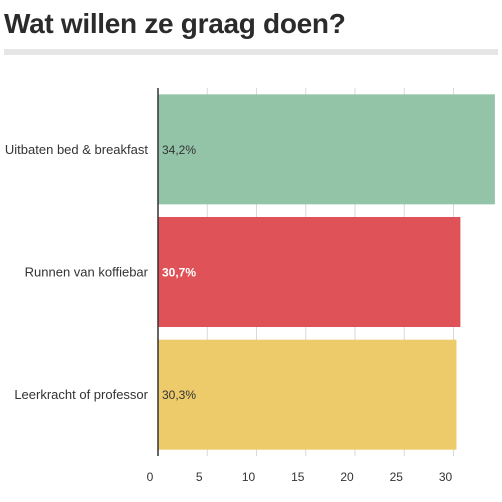 The image size is (502, 502). What do you see at coordinates (179, 395) in the screenshot?
I see `data-label: 30,3%` at bounding box center [179, 395].